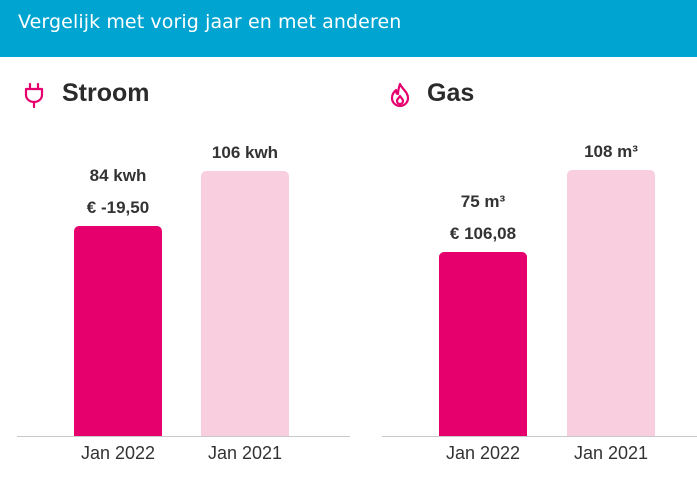  What do you see at coordinates (245, 453) in the screenshot?
I see `stroom-category-jan-2021: Jan 2021` at bounding box center [245, 453].